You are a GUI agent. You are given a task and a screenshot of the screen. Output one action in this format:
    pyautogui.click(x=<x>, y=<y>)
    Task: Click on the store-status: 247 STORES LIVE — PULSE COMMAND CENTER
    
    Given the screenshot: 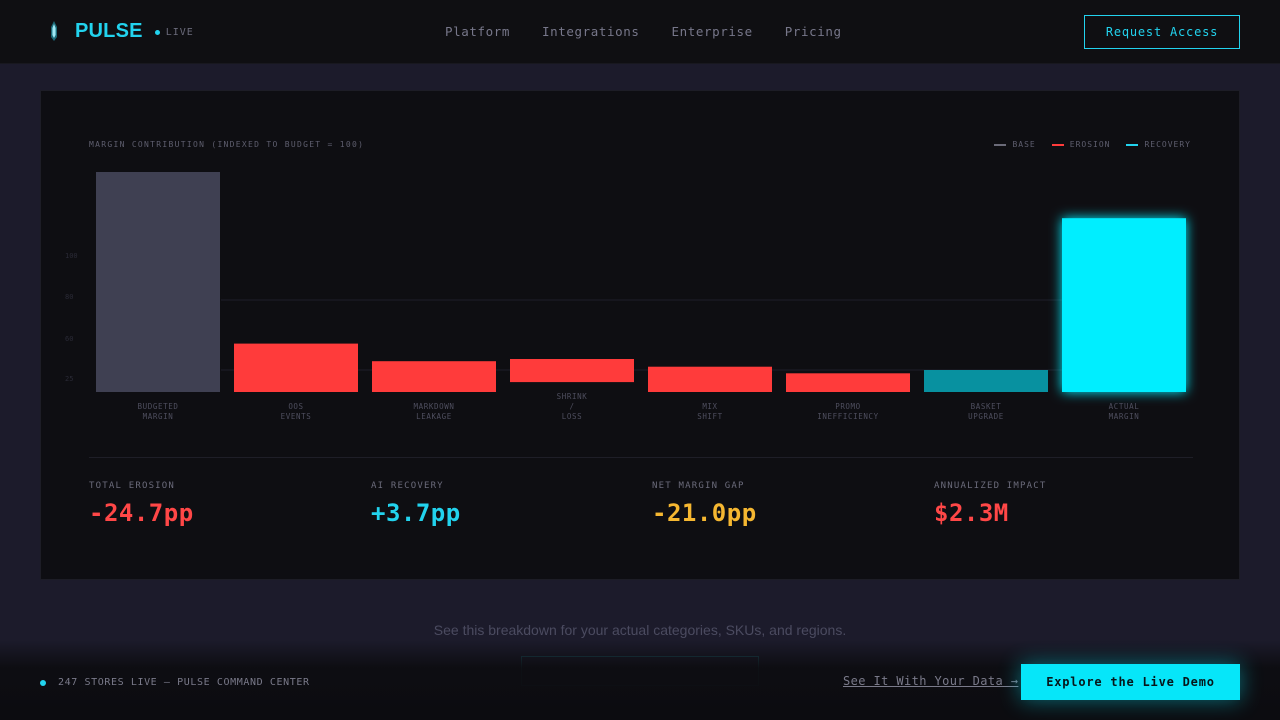 What is the action you would take?
    pyautogui.click(x=175, y=682)
    